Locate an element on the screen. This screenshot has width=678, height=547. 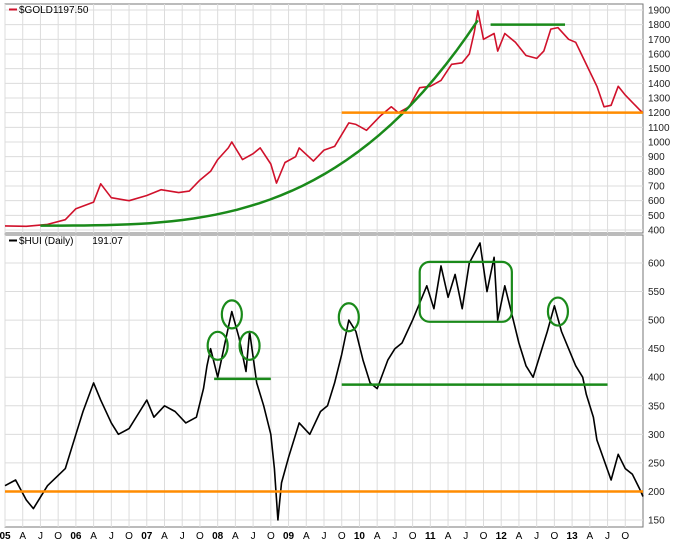
bottom-y-tick-label: 150 is located at coordinates (656, 521).